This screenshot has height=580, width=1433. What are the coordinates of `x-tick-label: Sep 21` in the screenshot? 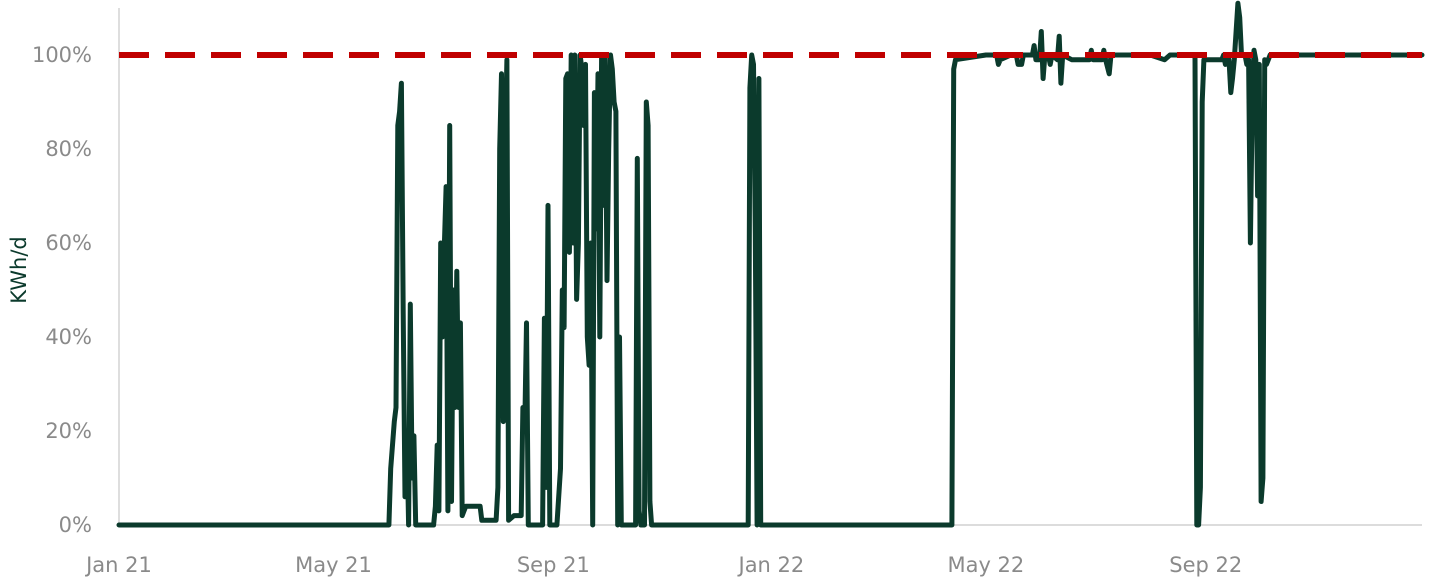 It's located at (553, 565).